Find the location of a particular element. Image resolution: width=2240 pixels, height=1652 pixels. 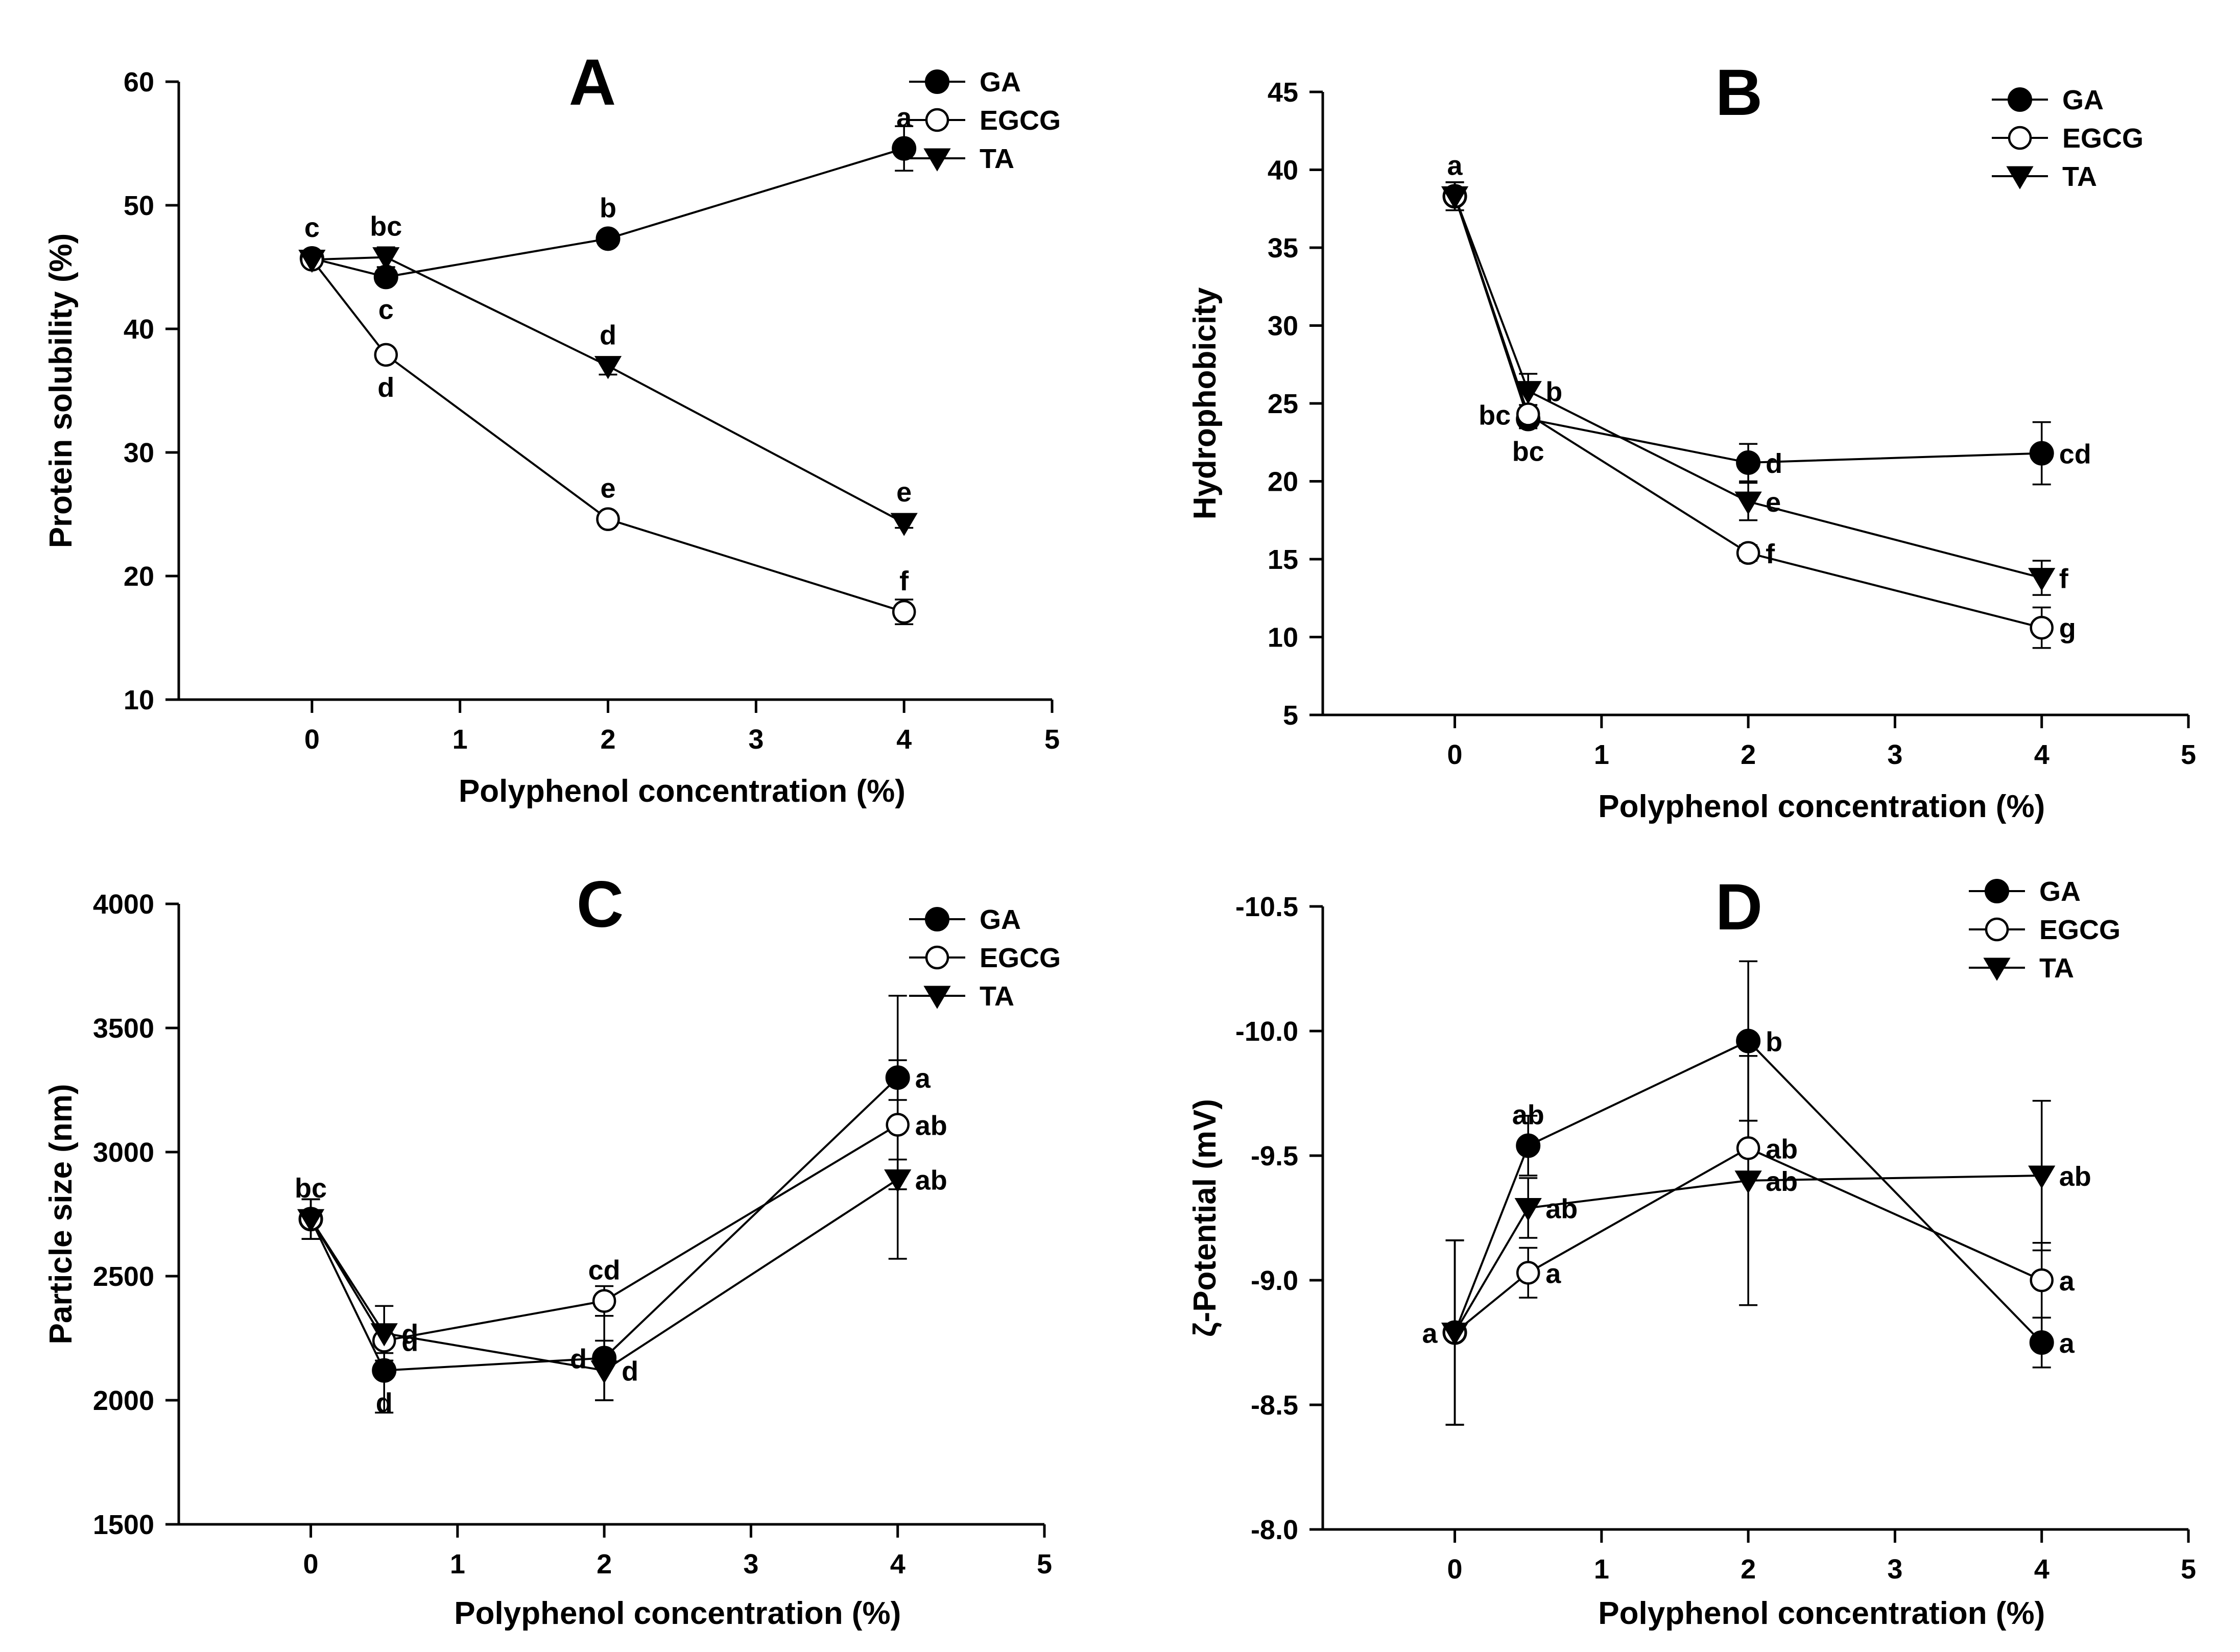

y-tick-label: 45 is located at coordinates (1283, 93).